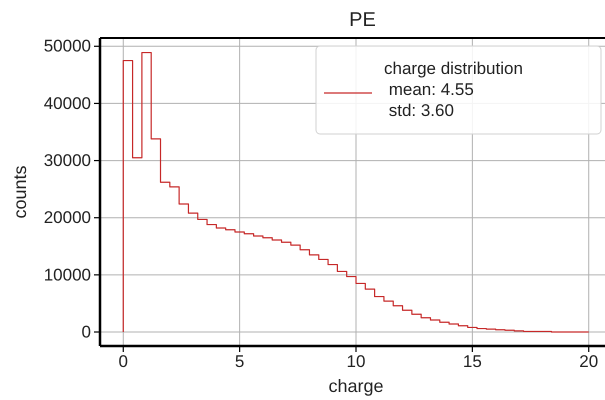 This screenshot has height=400, width=605. Describe the element at coordinates (362, 20) in the screenshot. I see `chart-title: PE` at that location.